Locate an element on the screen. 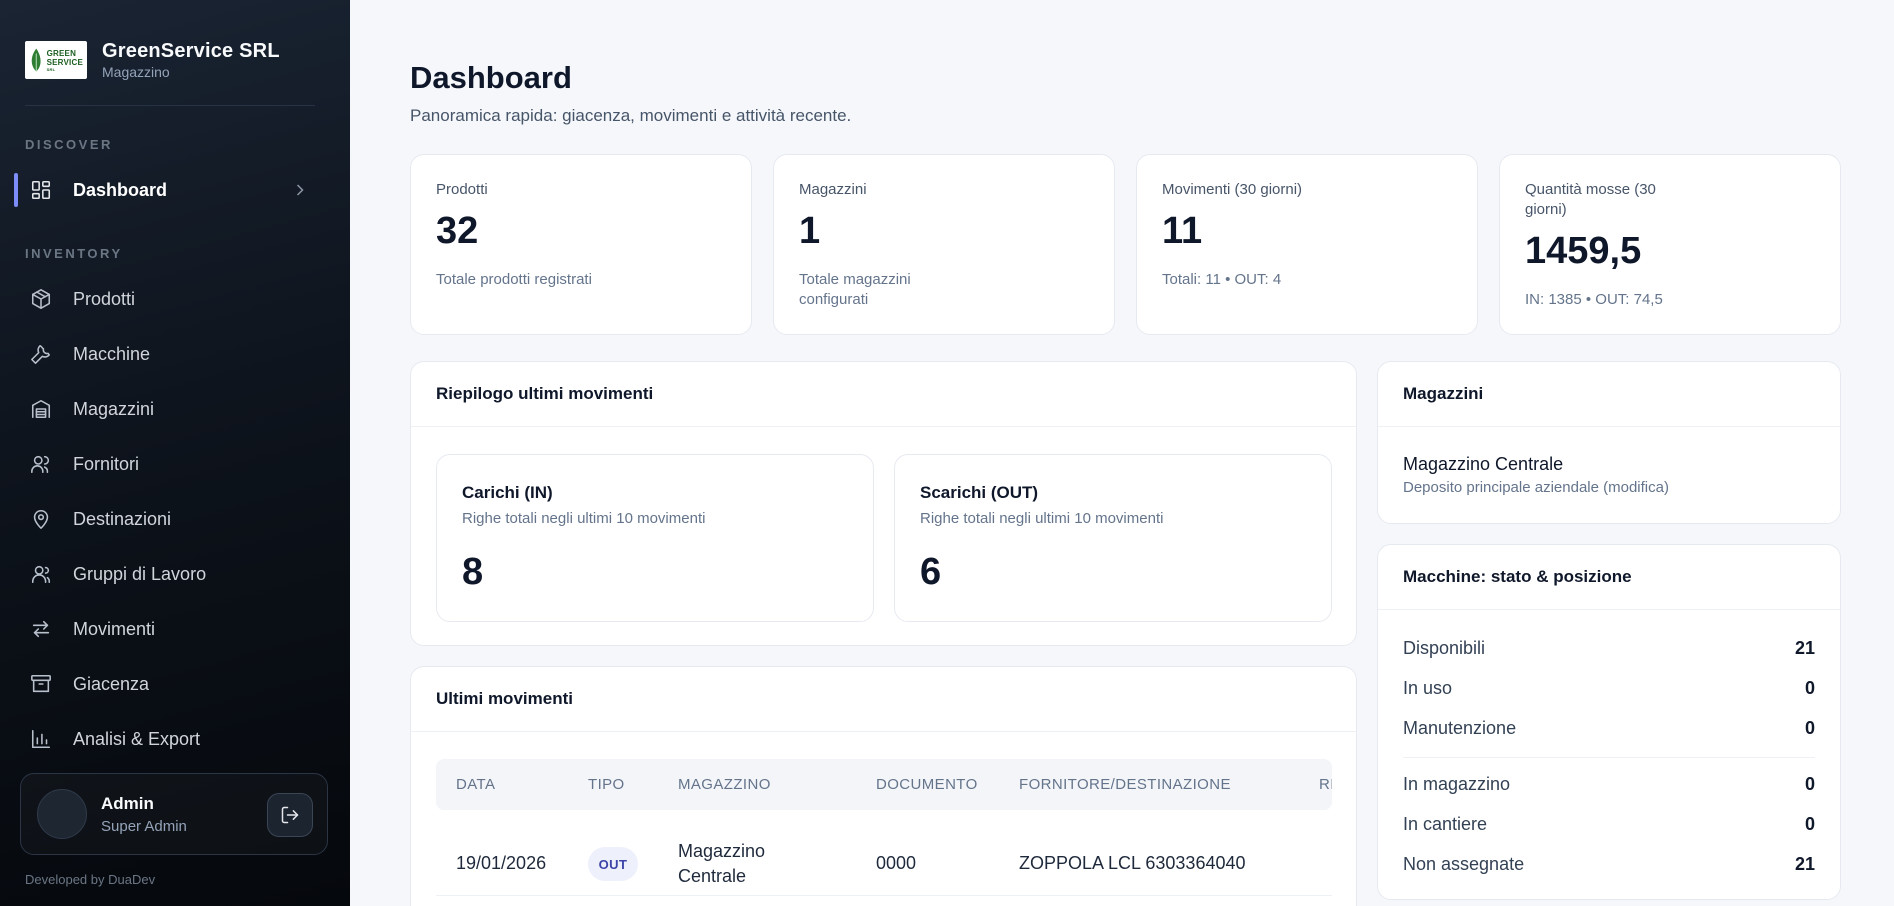 Image resolution: width=1894 pixels, height=906 pixels. sidebar-item-label: Giacenza is located at coordinates (111, 683).